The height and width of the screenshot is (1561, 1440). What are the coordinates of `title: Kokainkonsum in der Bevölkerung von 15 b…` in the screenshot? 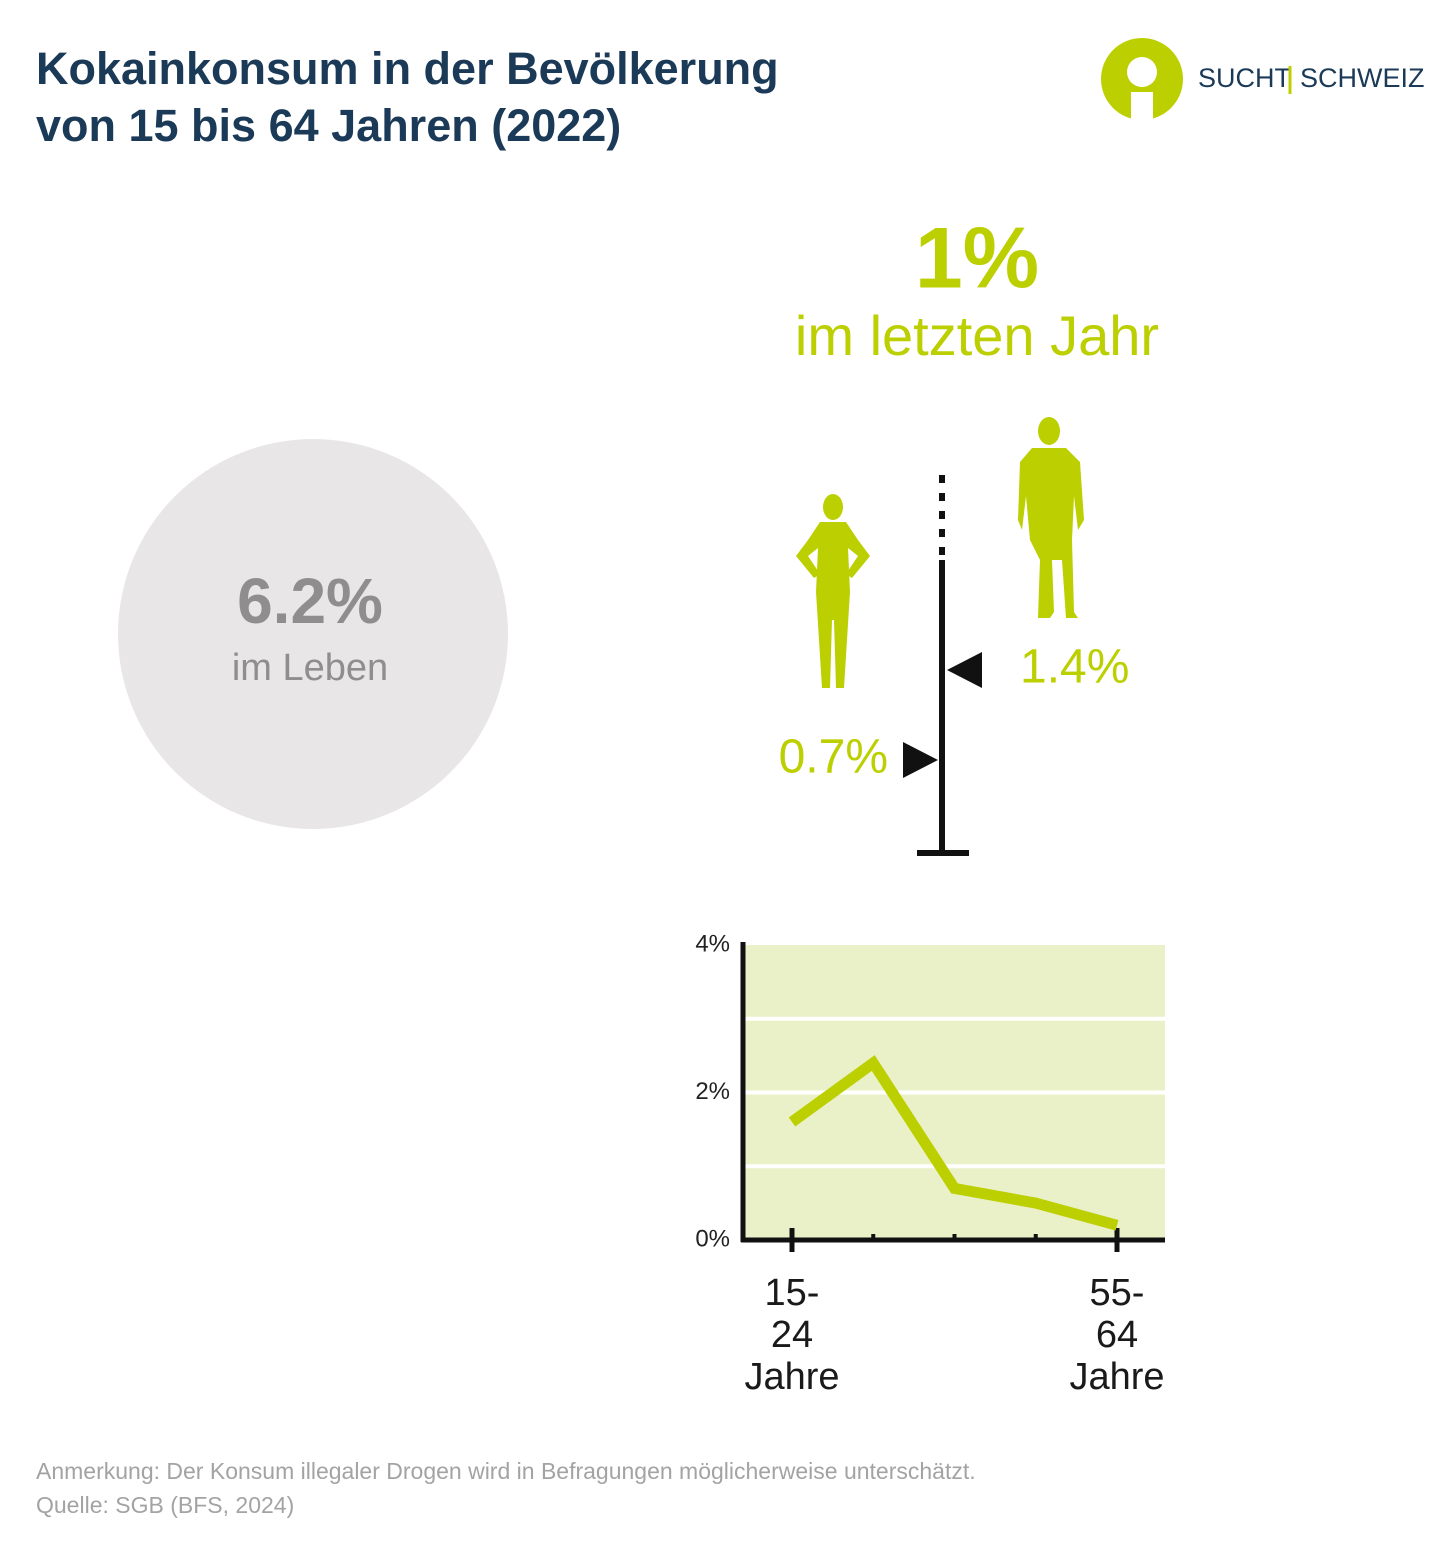 It's located at (407, 97).